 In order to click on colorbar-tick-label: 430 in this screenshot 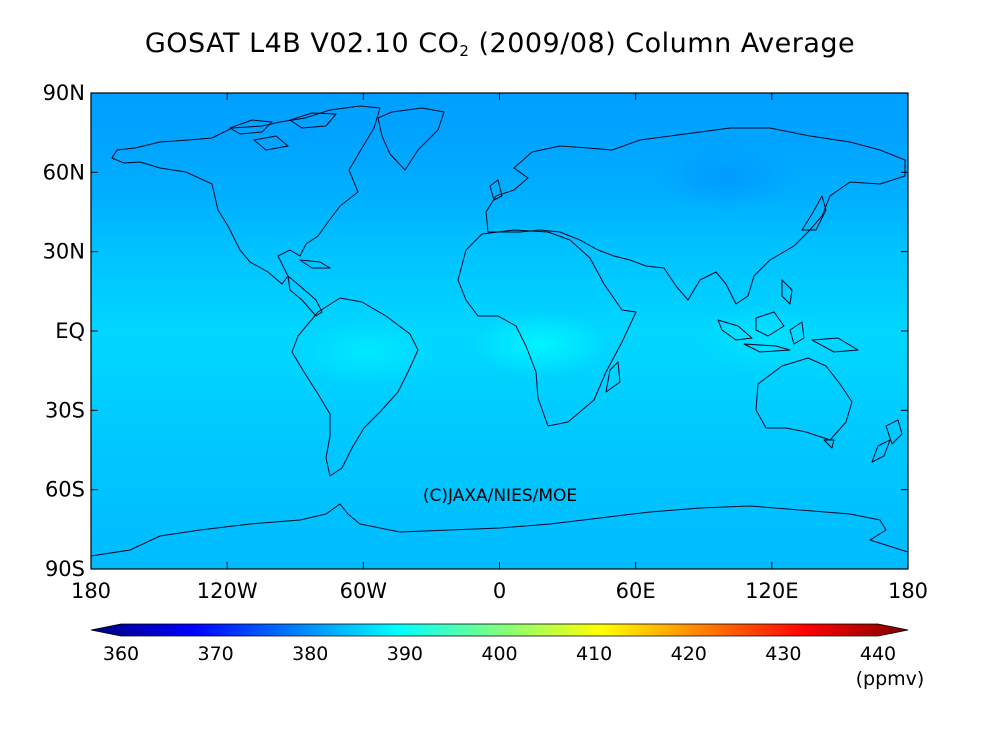, I will do `click(783, 654)`.